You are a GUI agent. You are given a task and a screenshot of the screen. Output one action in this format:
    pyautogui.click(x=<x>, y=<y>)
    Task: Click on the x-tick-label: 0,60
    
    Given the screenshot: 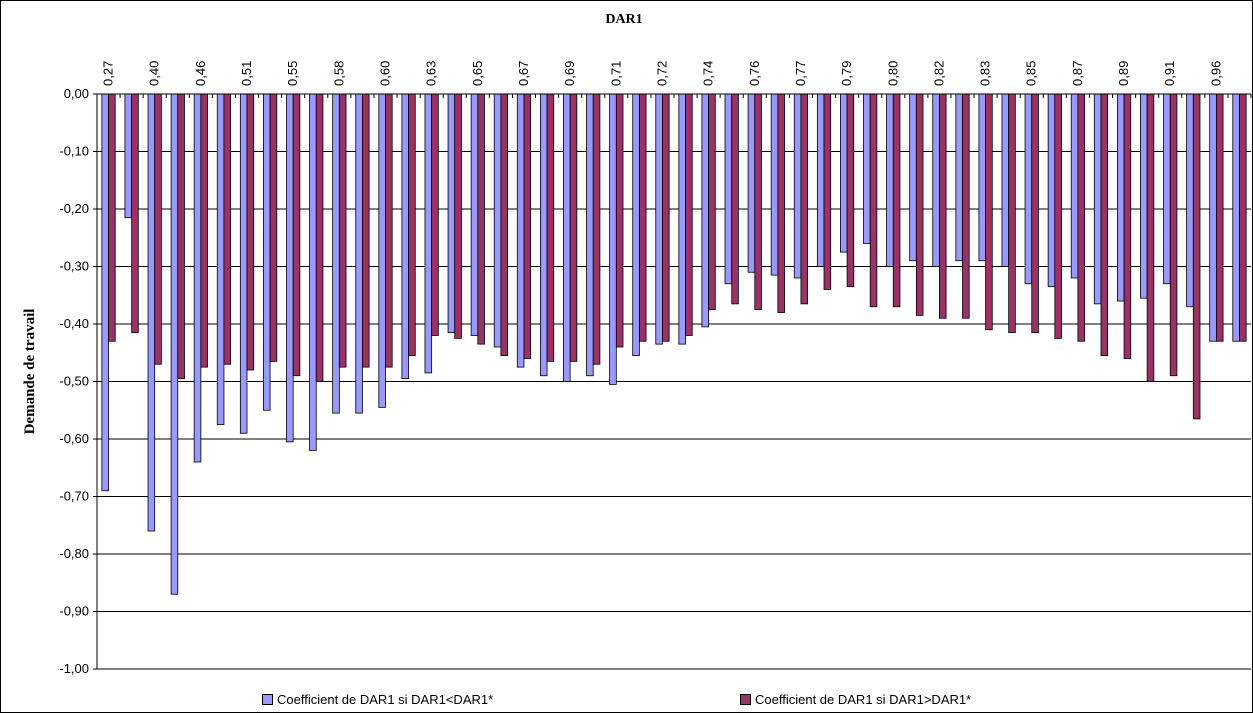 What is the action you would take?
    pyautogui.click(x=385, y=73)
    